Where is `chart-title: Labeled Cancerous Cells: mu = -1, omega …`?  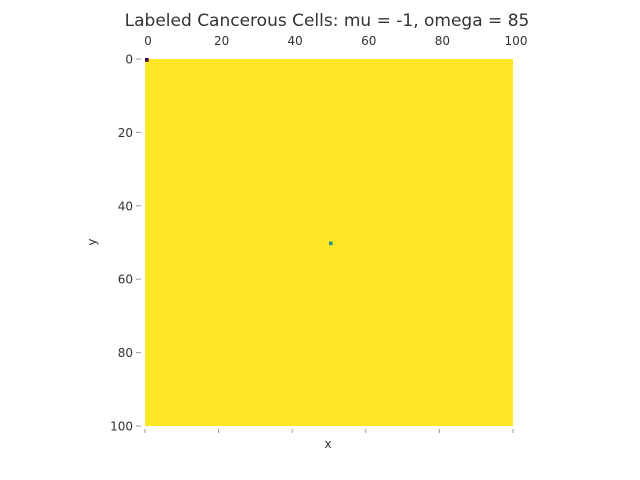 chart-title: Labeled Cancerous Cells: mu = -1, omega … is located at coordinates (327, 21).